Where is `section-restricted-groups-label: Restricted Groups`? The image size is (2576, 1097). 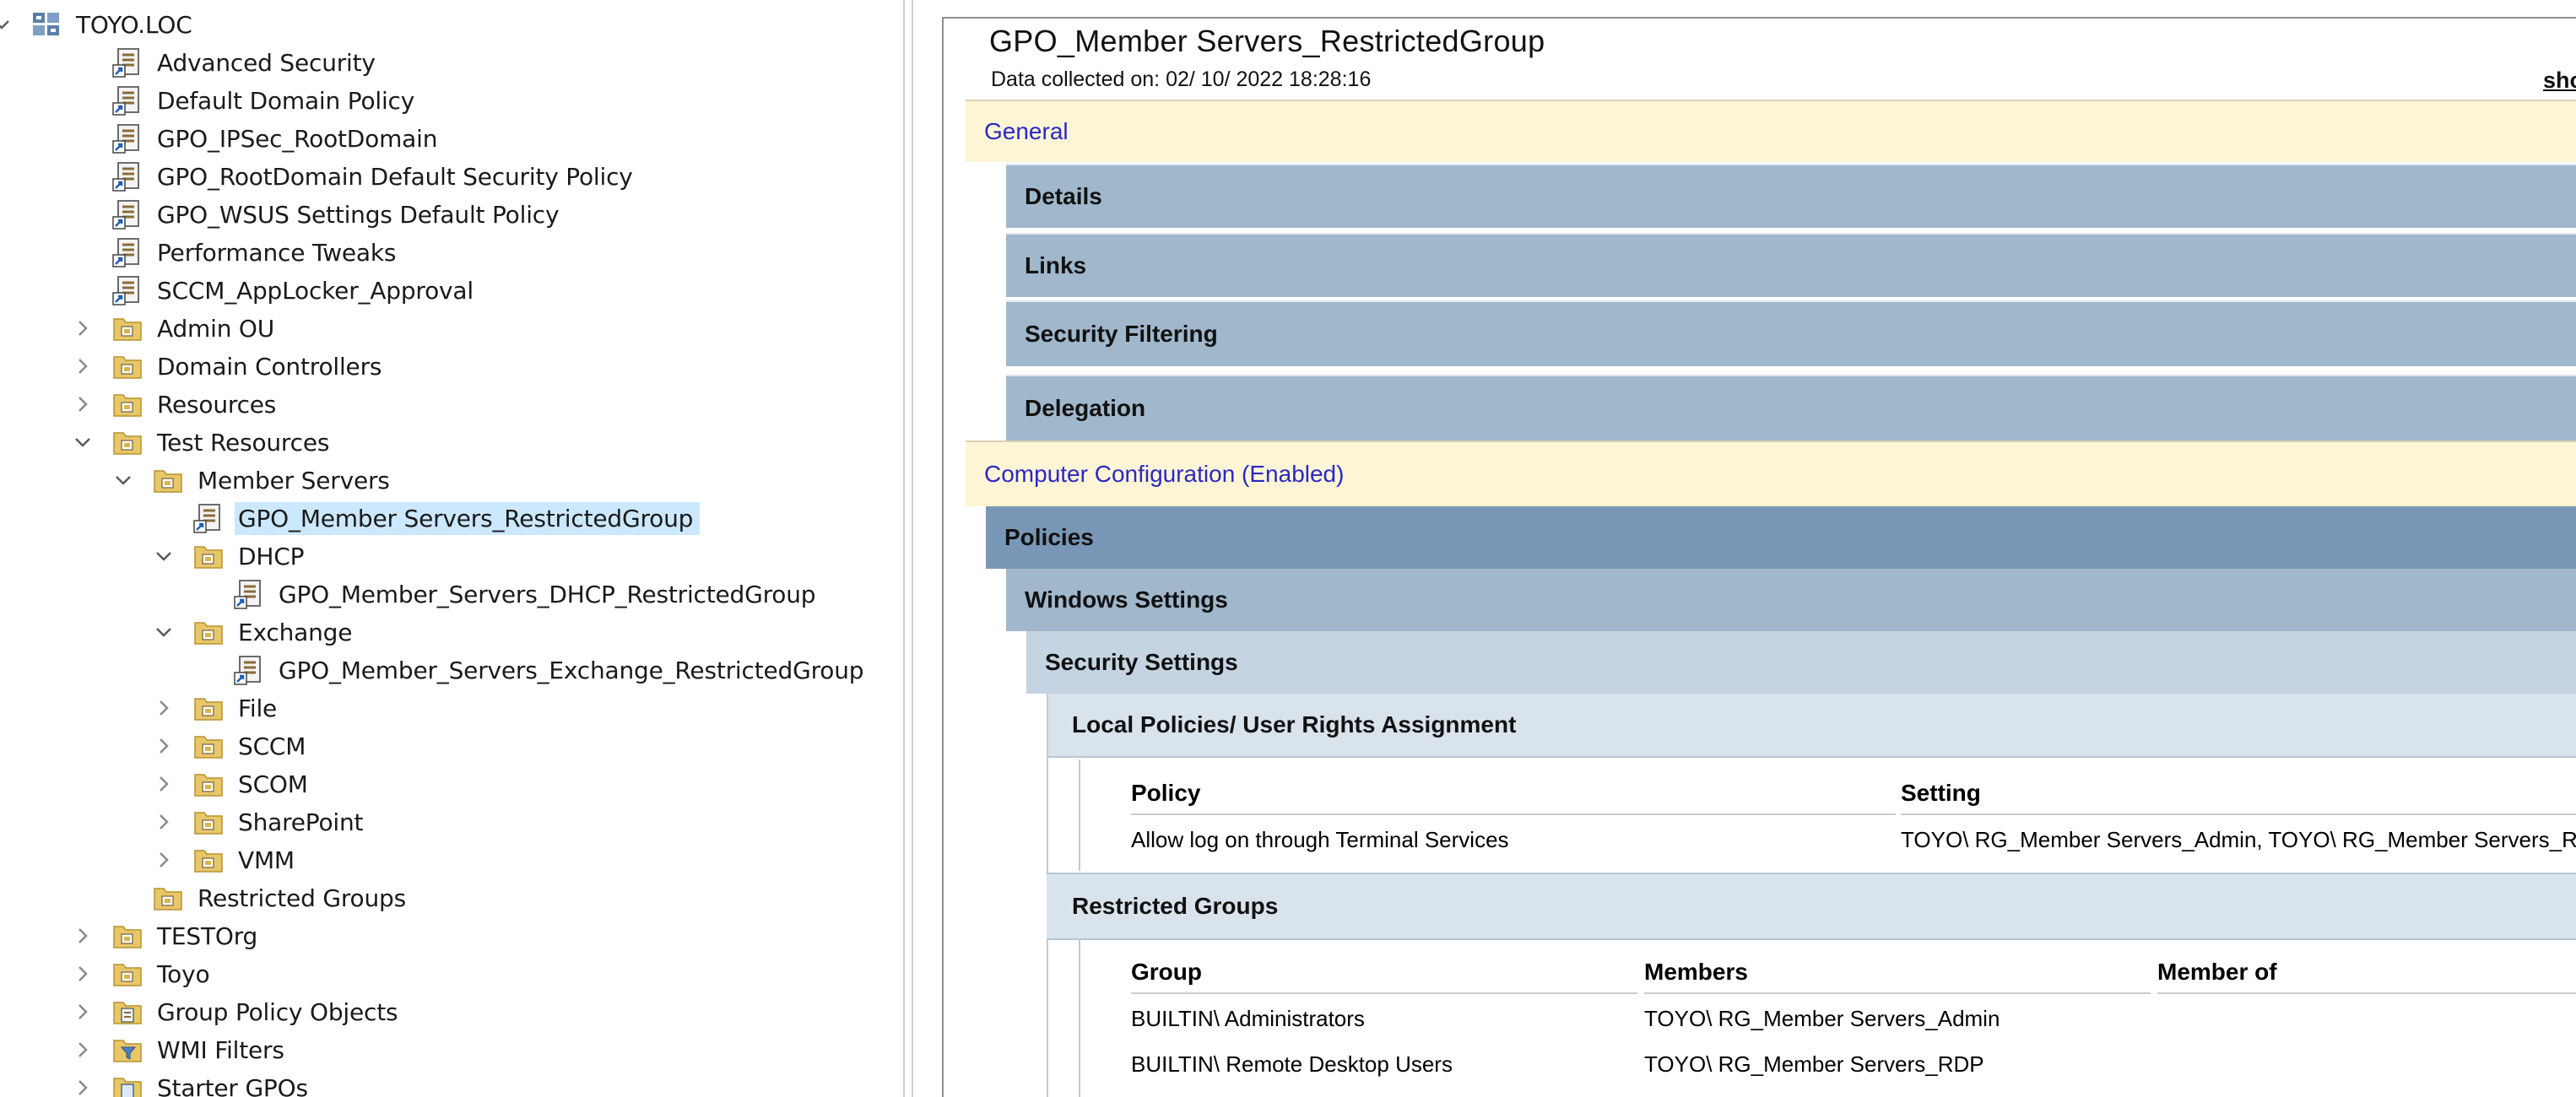 section-restricted-groups-label: Restricted Groups is located at coordinates (1175, 906).